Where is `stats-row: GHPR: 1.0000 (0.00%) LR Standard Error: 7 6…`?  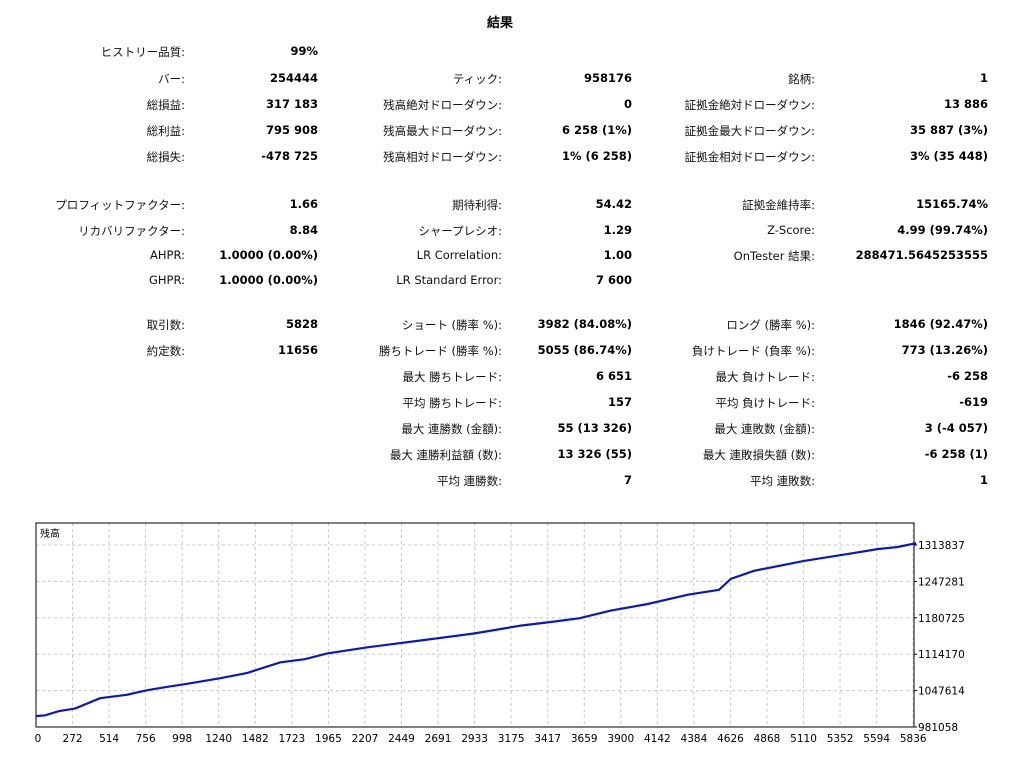
stats-row: GHPR: 1.0000 (0.00%) LR Standard Error: 7 6… is located at coordinates (500, 283).